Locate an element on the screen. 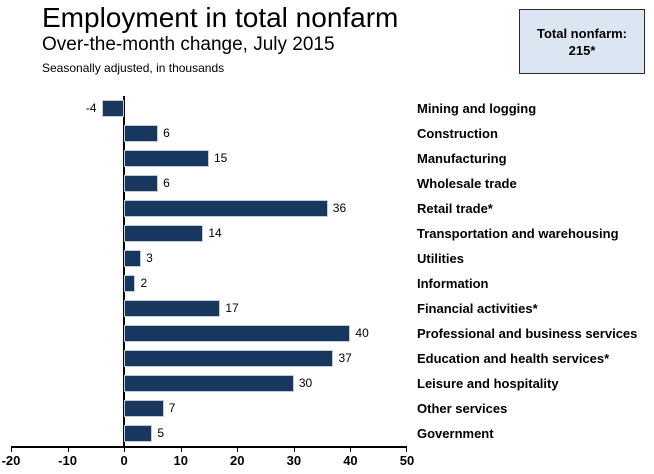  bar-retail-trade is located at coordinates (226, 208).